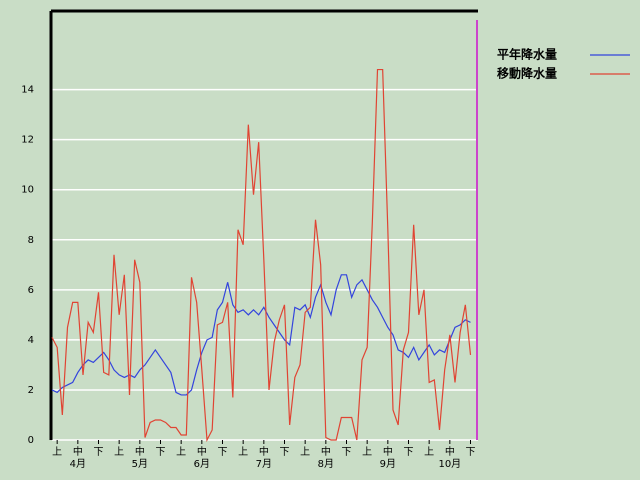 Image resolution: width=640 pixels, height=480 pixels. Describe the element at coordinates (31, 240) in the screenshot. I see `y-tick-label: 8` at that location.